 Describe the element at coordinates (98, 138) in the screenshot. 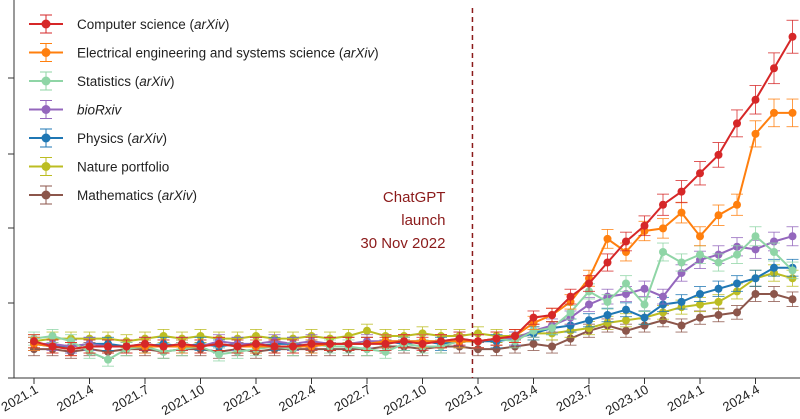

I see `legend-item: Physics (arXiv)` at that location.